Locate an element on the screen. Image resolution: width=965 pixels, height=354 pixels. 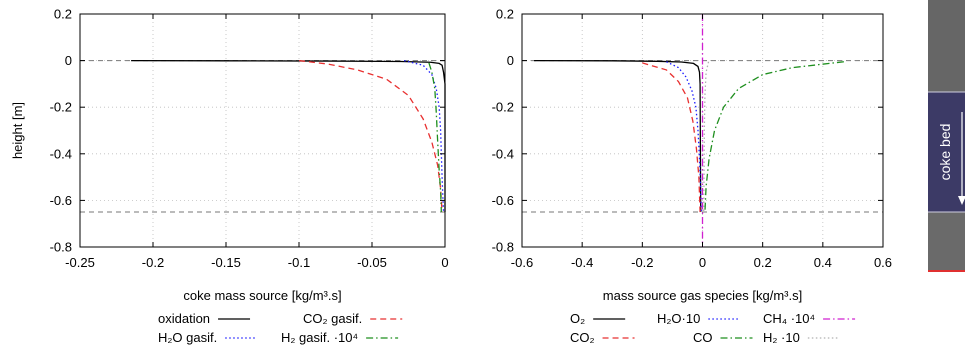
left-y-tick-label: -0.6 is located at coordinates (61, 200).